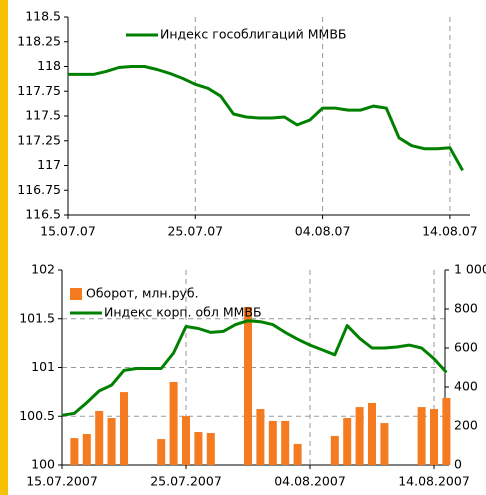 The image size is (486, 495). I want to click on side-strip, so click(4, 247).